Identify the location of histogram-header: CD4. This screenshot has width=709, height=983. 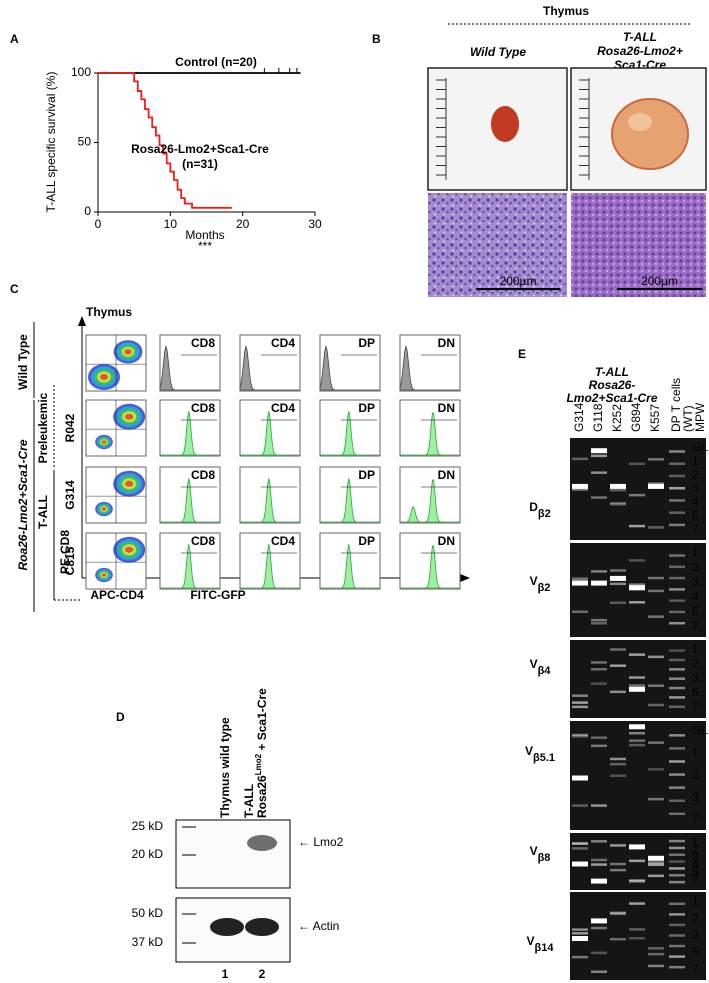
(283, 541).